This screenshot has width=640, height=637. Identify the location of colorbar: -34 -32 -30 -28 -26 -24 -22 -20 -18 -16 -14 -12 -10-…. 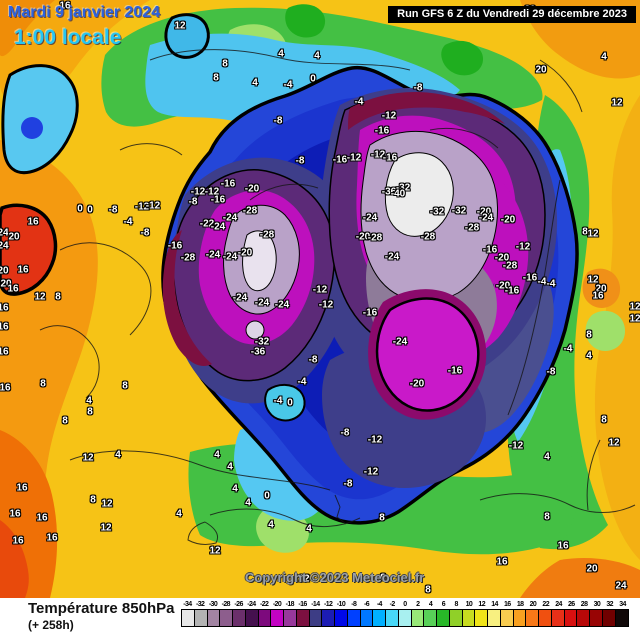
(405, 613).